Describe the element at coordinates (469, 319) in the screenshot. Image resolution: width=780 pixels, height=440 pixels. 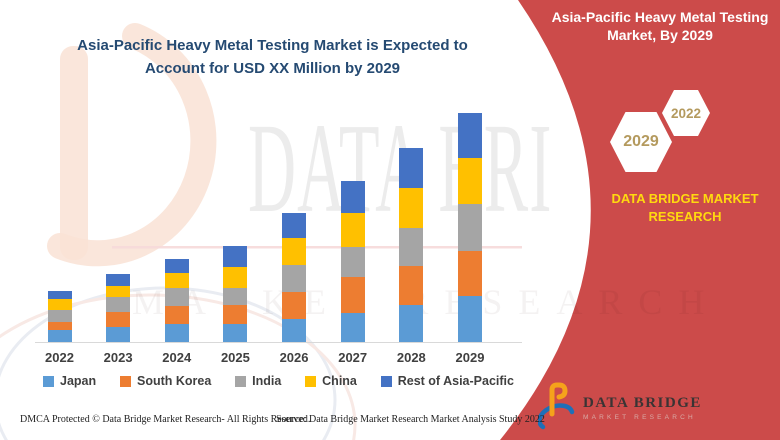
I see `bar-segment-japan-2029` at that location.